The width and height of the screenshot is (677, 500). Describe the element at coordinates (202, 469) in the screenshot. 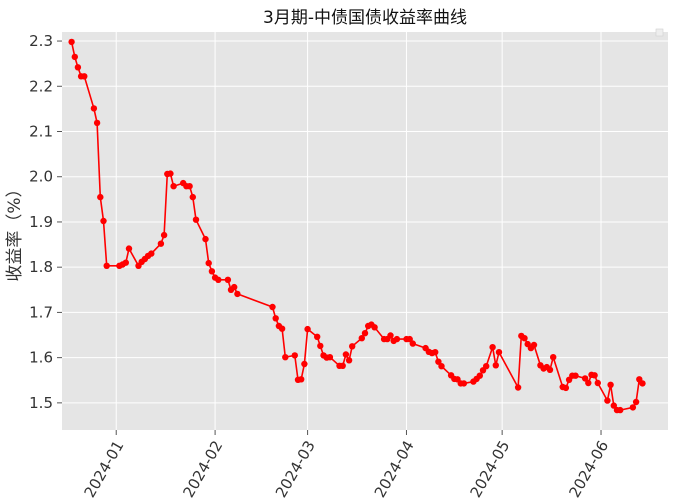

I see `x-tick-label: 2024-02` at that location.